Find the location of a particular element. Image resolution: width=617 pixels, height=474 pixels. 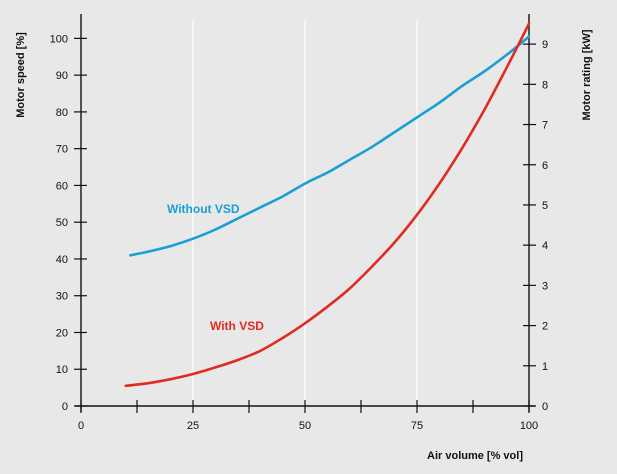

right-tick-label-5: 5 is located at coordinates (545, 206).